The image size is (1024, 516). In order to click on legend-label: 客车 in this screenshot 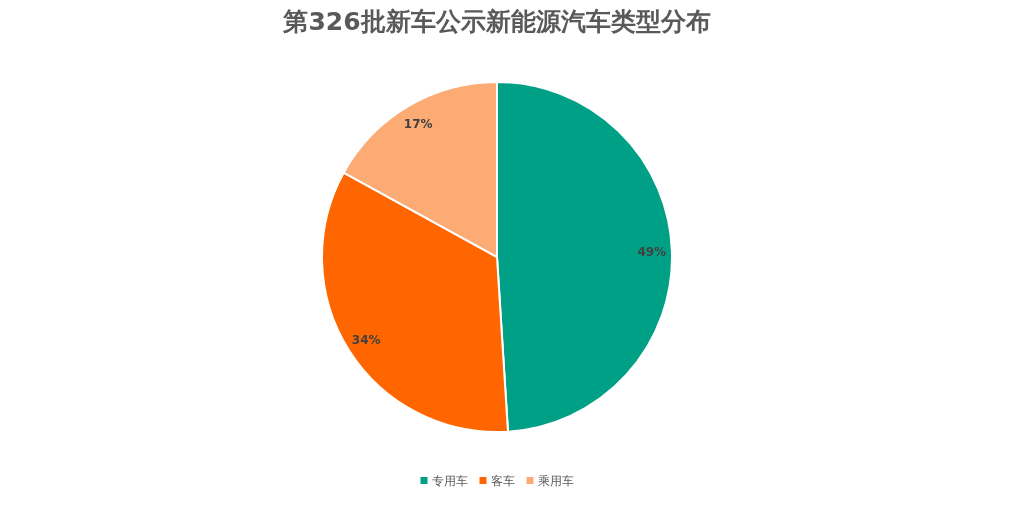, I will do `click(502, 481)`.